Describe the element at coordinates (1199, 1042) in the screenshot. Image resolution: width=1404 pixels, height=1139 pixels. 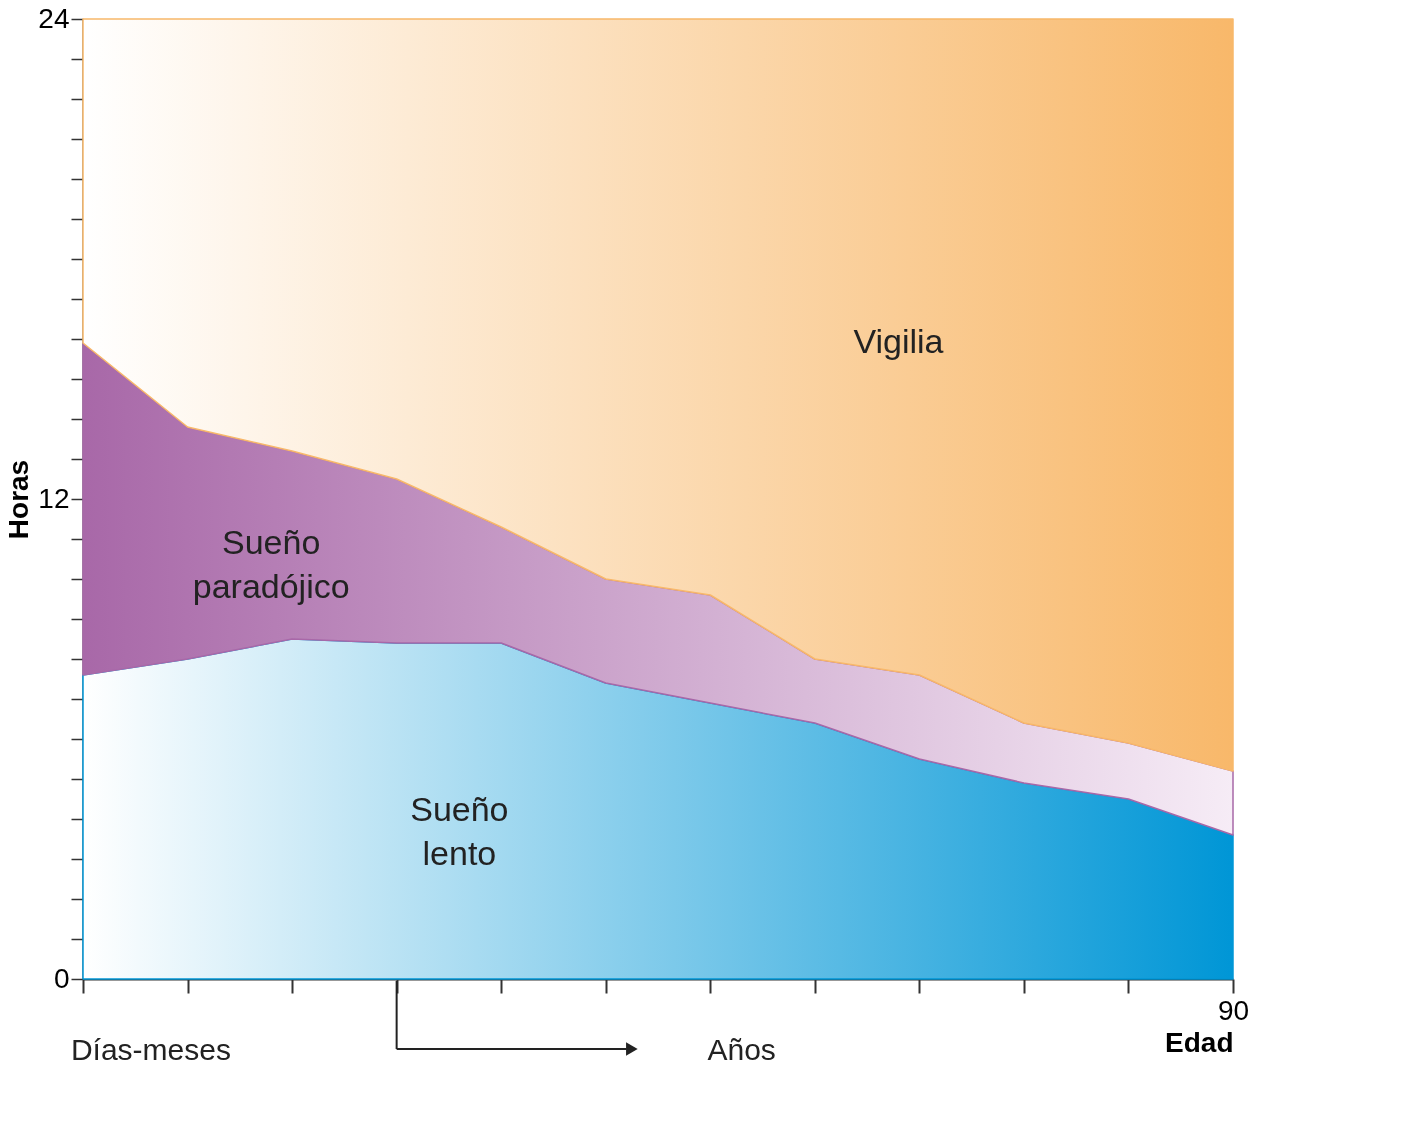
I see `x-axis-title: Edad` at that location.